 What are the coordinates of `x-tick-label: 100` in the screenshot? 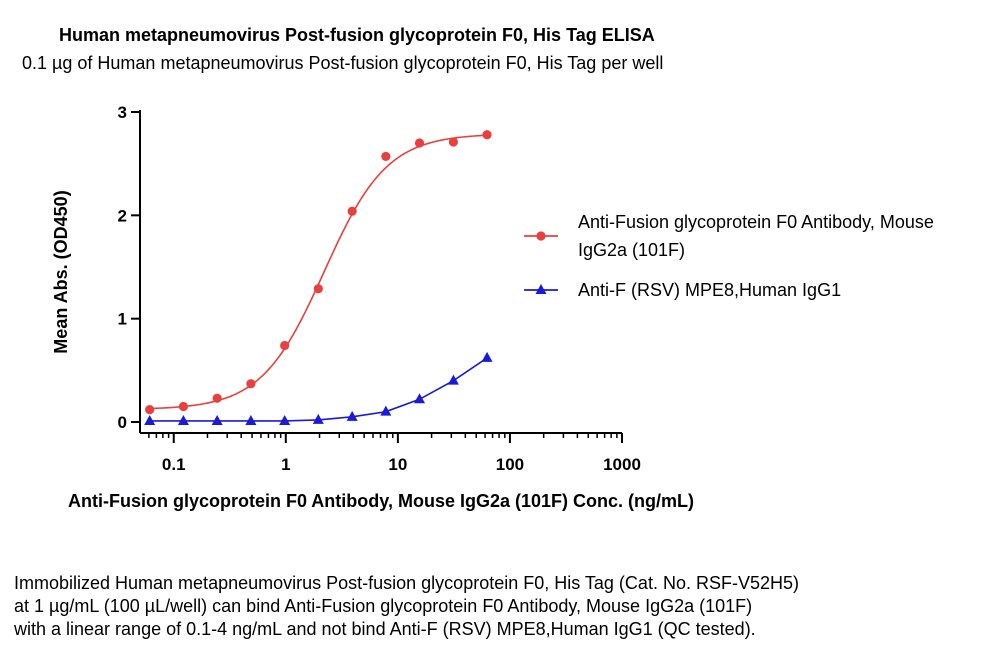 It's located at (510, 464).